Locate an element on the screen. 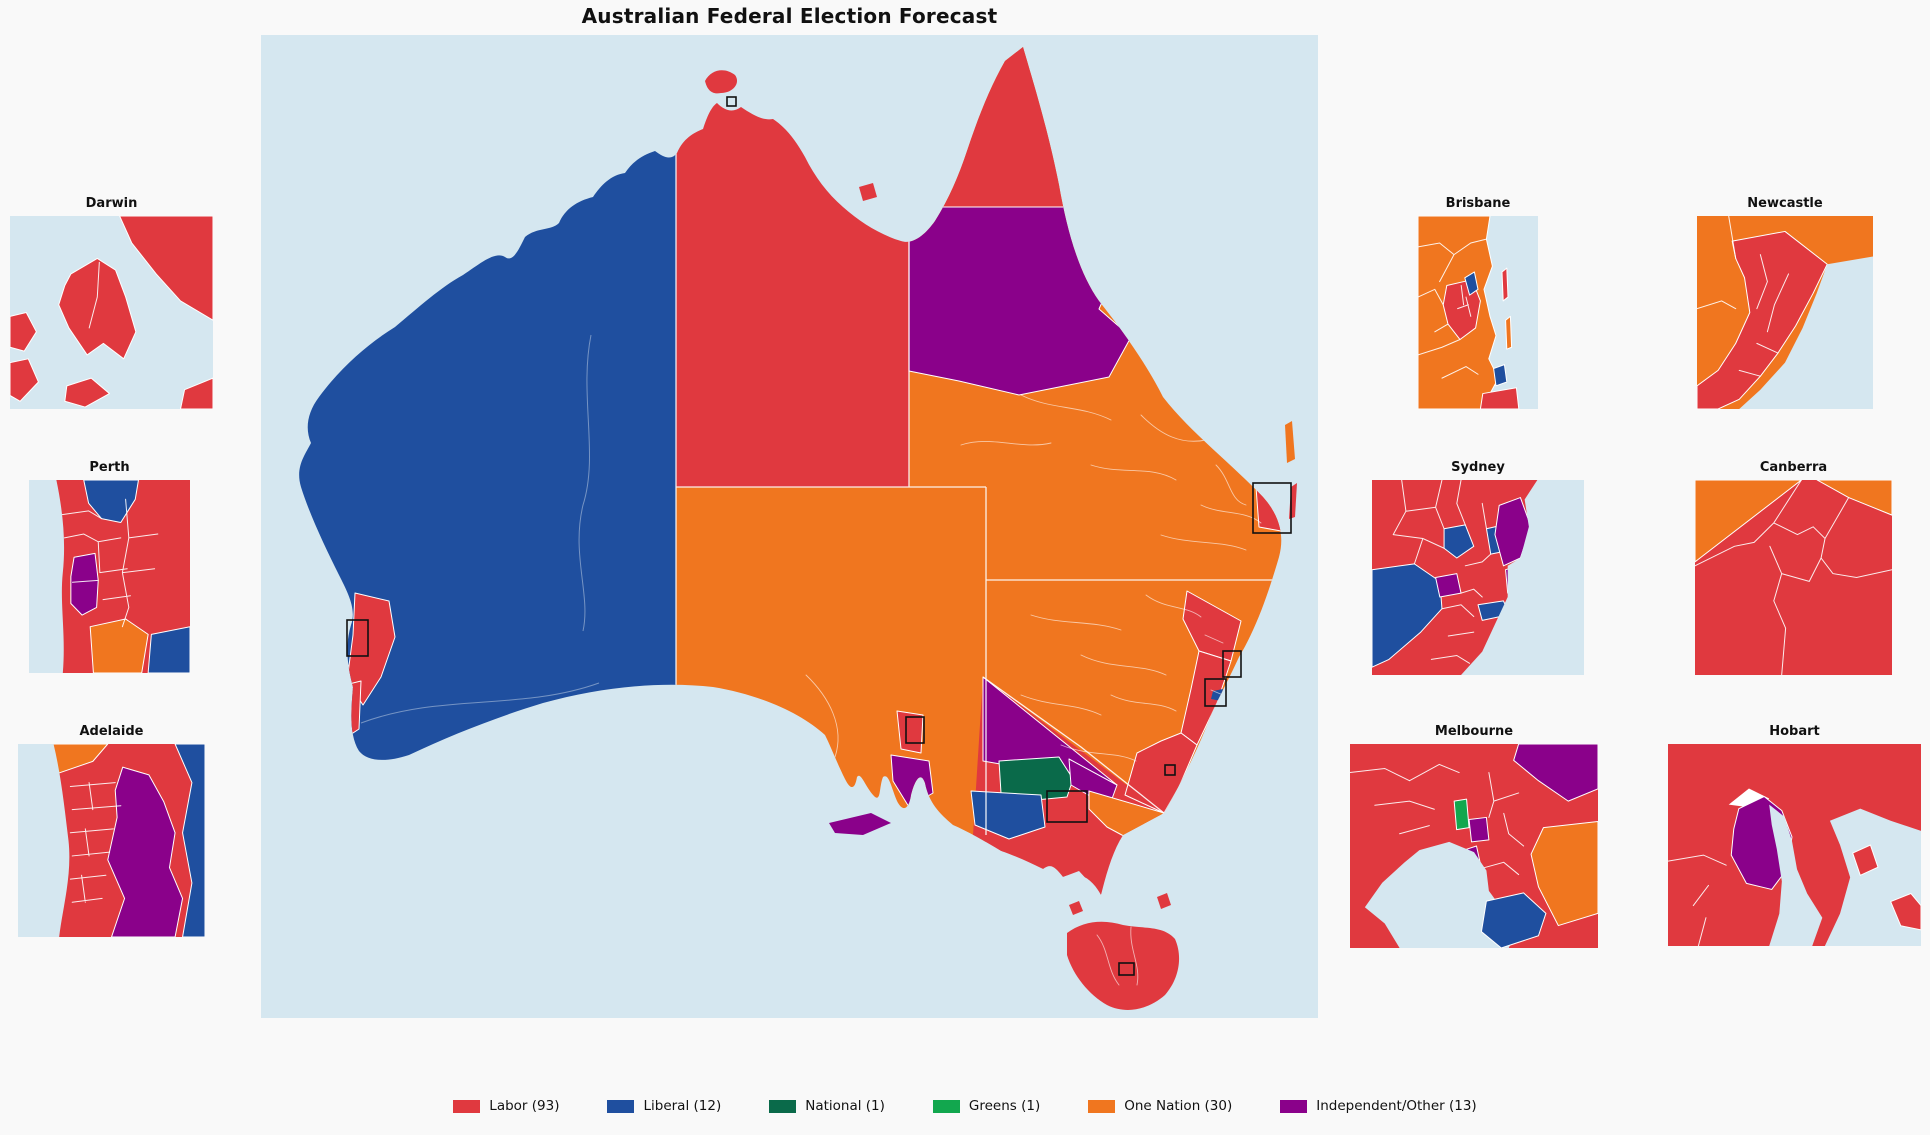  inset-indicator-canberra is located at coordinates (1170, 770).